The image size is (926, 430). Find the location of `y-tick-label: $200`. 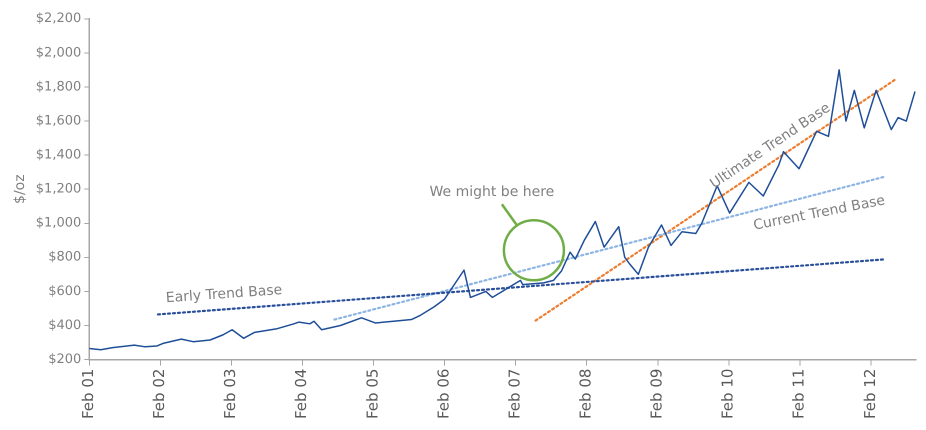

y-tick-label: $200 is located at coordinates (65, 359).